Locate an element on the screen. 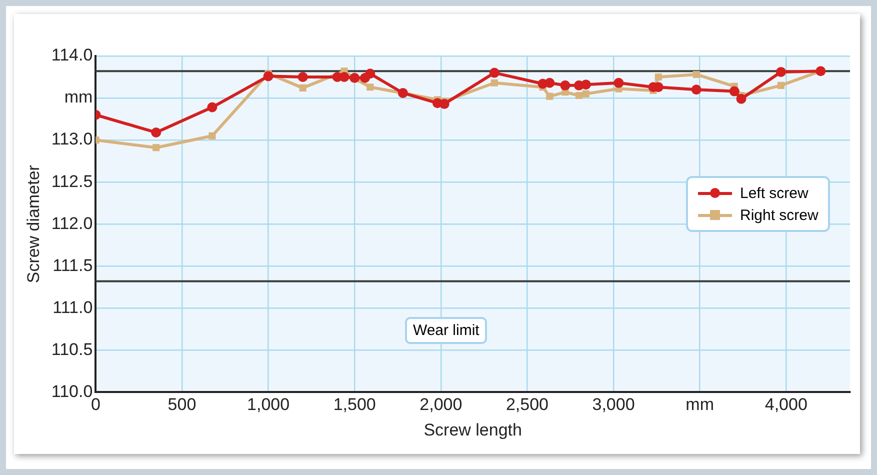 Image resolution: width=877 pixels, height=475 pixels. x-axis-title: Screw length is located at coordinates (473, 430).